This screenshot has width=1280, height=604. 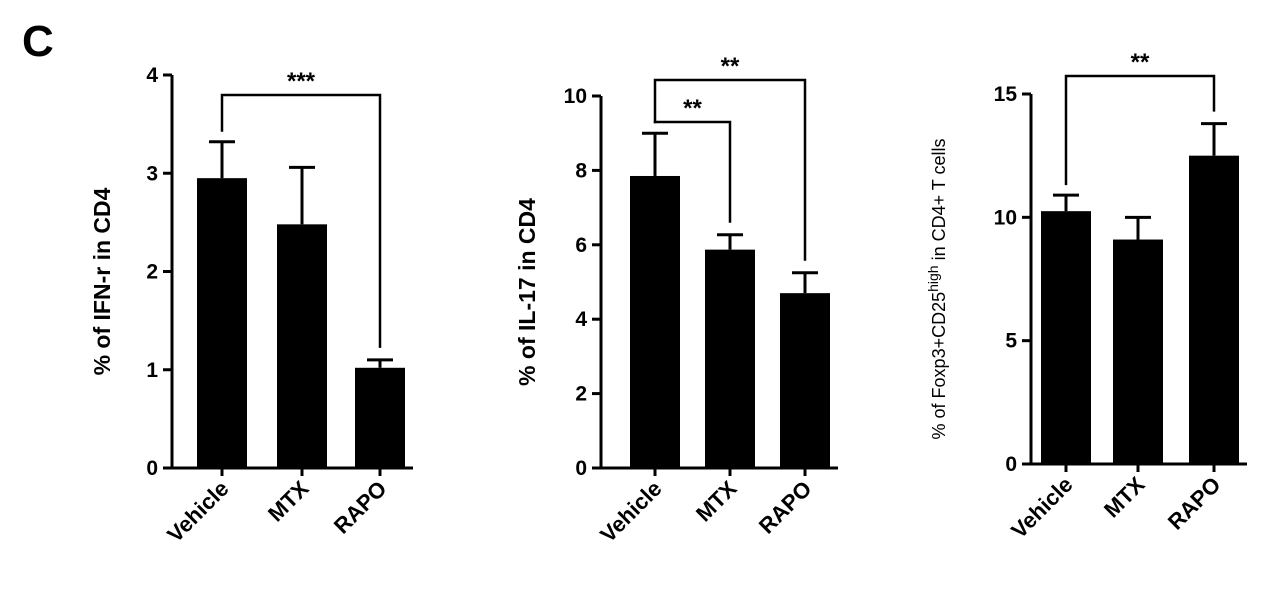 What do you see at coordinates (102, 281) in the screenshot?
I see `y-axis-title: % of IFN-r in CD4` at bounding box center [102, 281].